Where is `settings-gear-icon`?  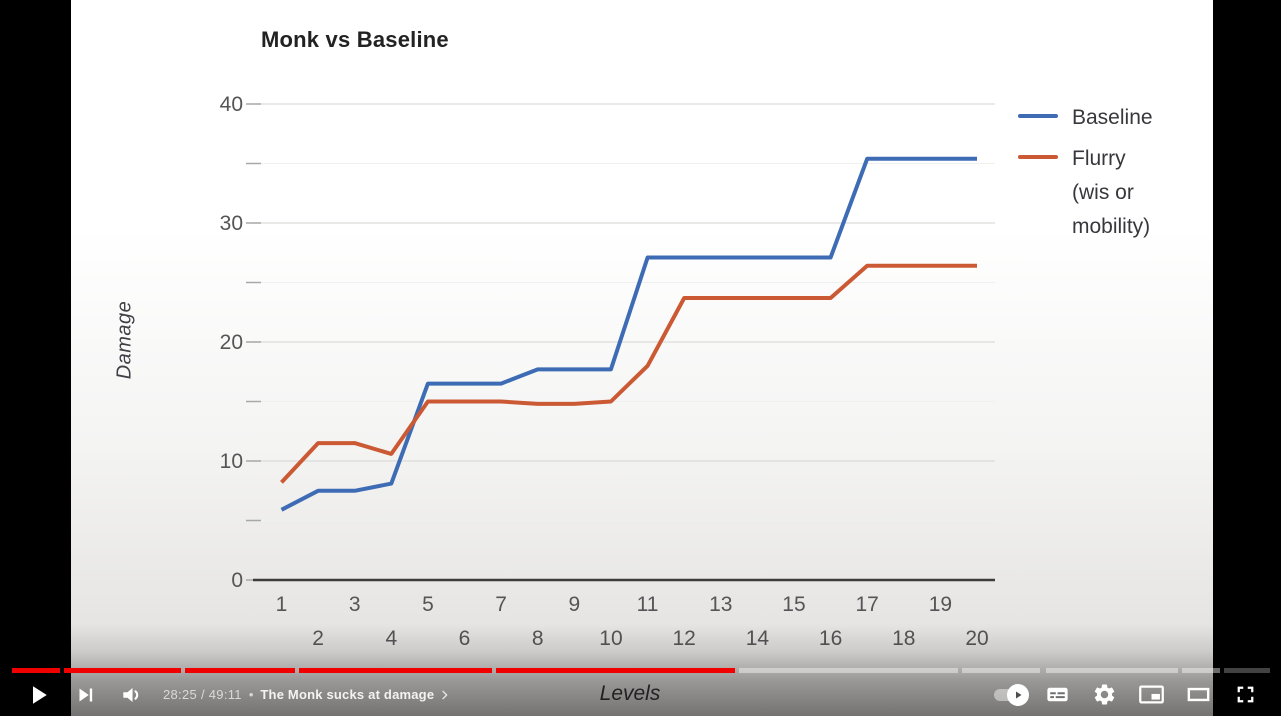 settings-gear-icon is located at coordinates (1104, 694).